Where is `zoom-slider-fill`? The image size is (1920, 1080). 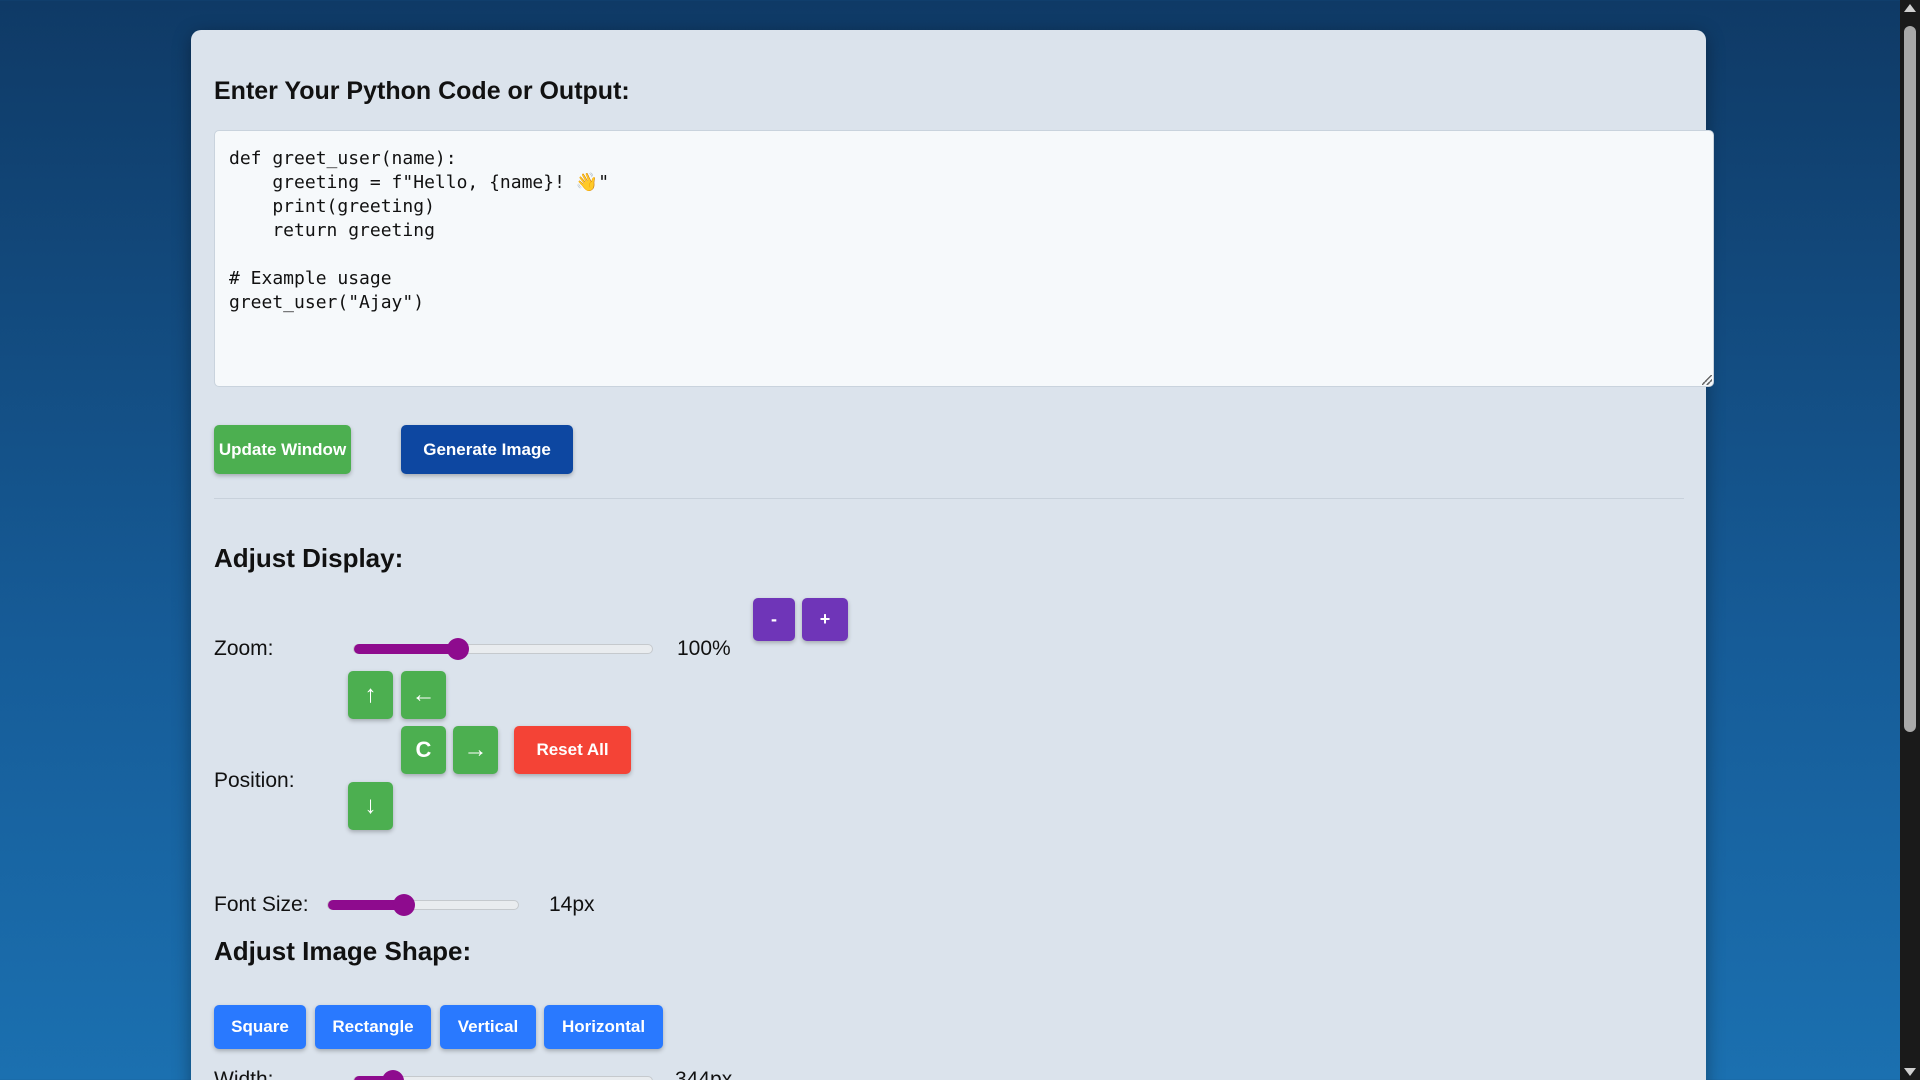
zoom-slider-fill is located at coordinates (406, 649).